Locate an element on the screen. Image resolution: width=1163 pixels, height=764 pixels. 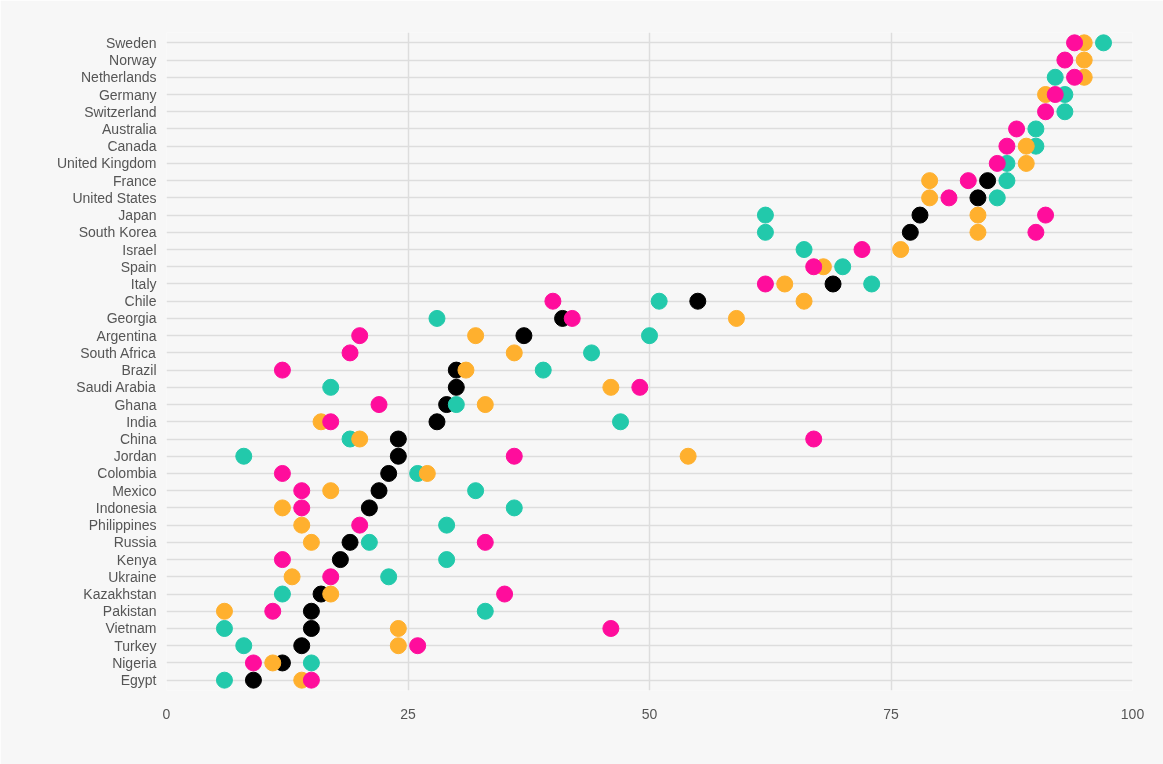
y-tick-label: Argentina is located at coordinates (126, 335).